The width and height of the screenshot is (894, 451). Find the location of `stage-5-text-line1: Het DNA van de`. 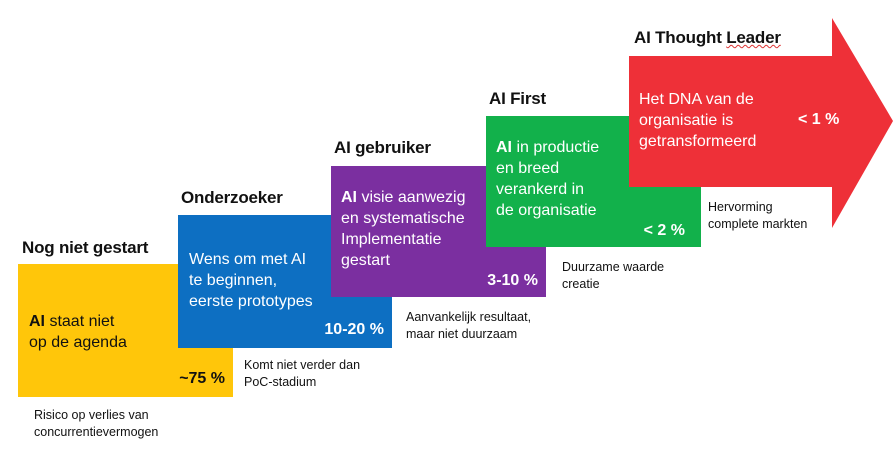

stage-5-text-line1: Het DNA van de is located at coordinates (696, 99).